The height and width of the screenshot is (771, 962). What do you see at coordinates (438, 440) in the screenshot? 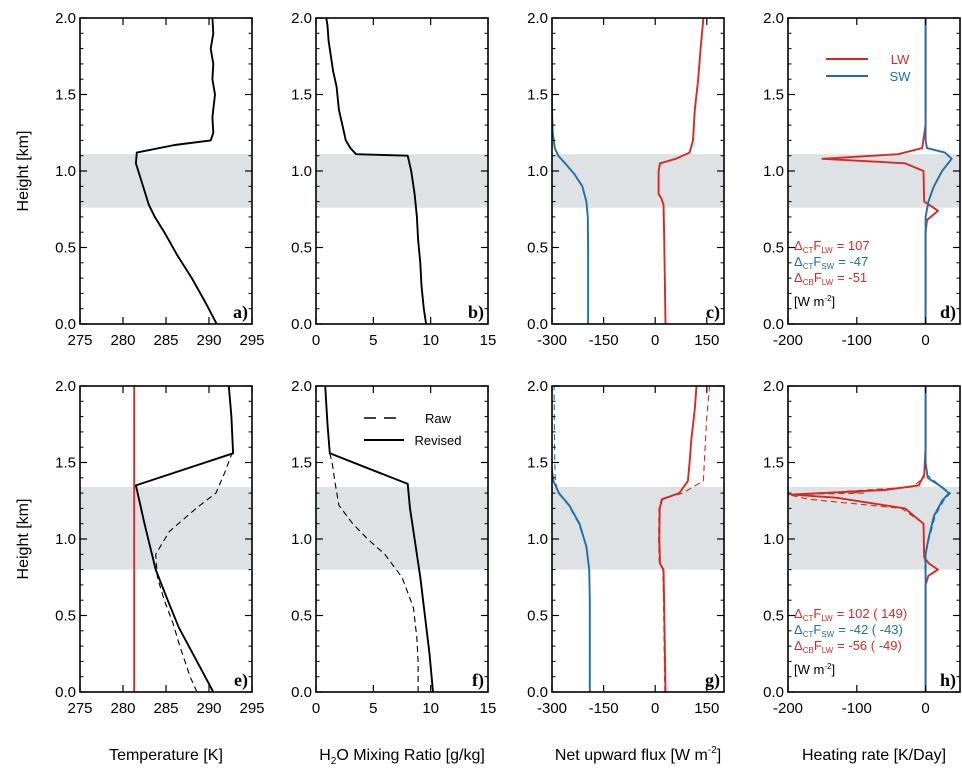
I see `legend-label: Revised` at bounding box center [438, 440].